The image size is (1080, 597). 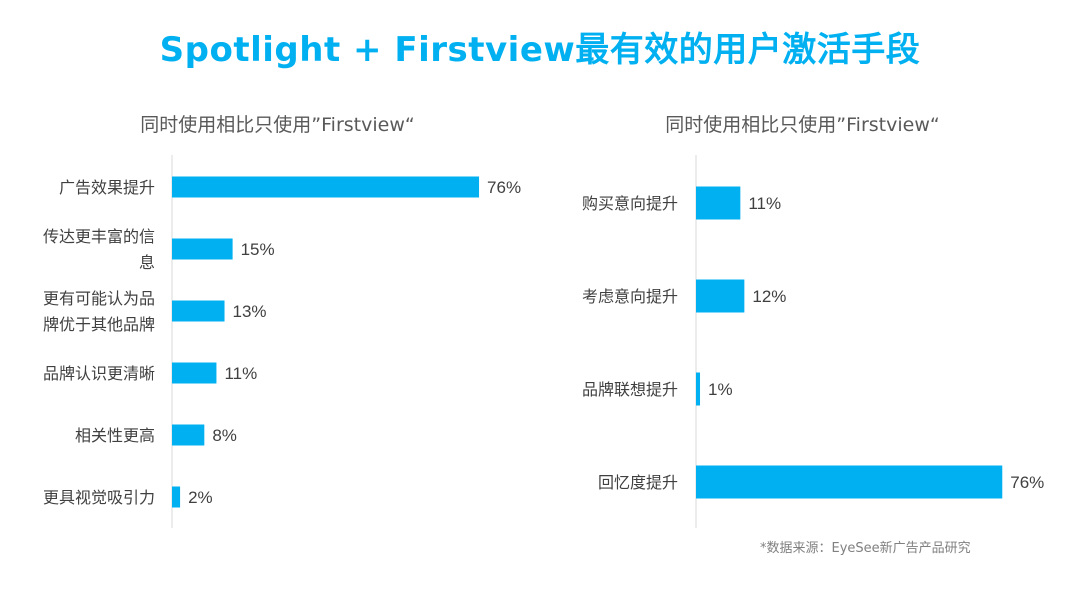 I want to click on left-value-label: 2%, so click(x=200, y=497).